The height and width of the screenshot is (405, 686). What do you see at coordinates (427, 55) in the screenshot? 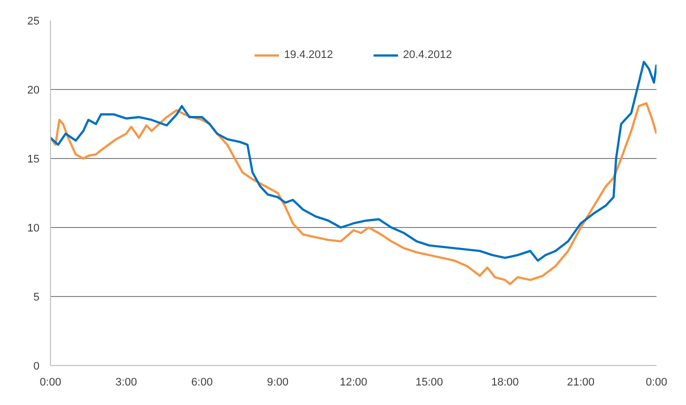
I see `legend-label: 20.4.2012` at bounding box center [427, 55].